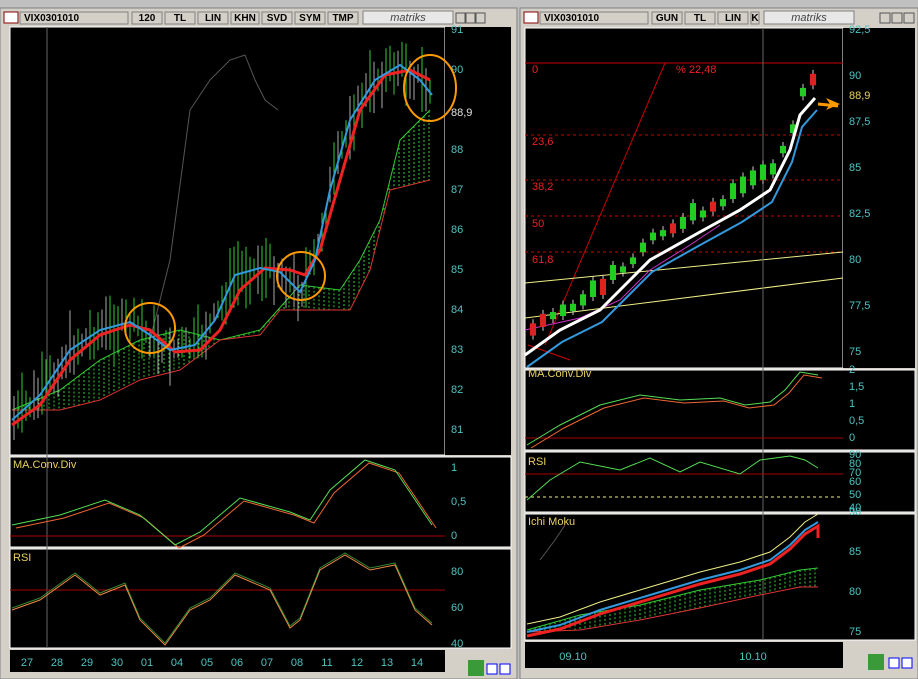 This screenshot has width=918, height=679. I want to click on macd-tick-label: 0, so click(454, 536).